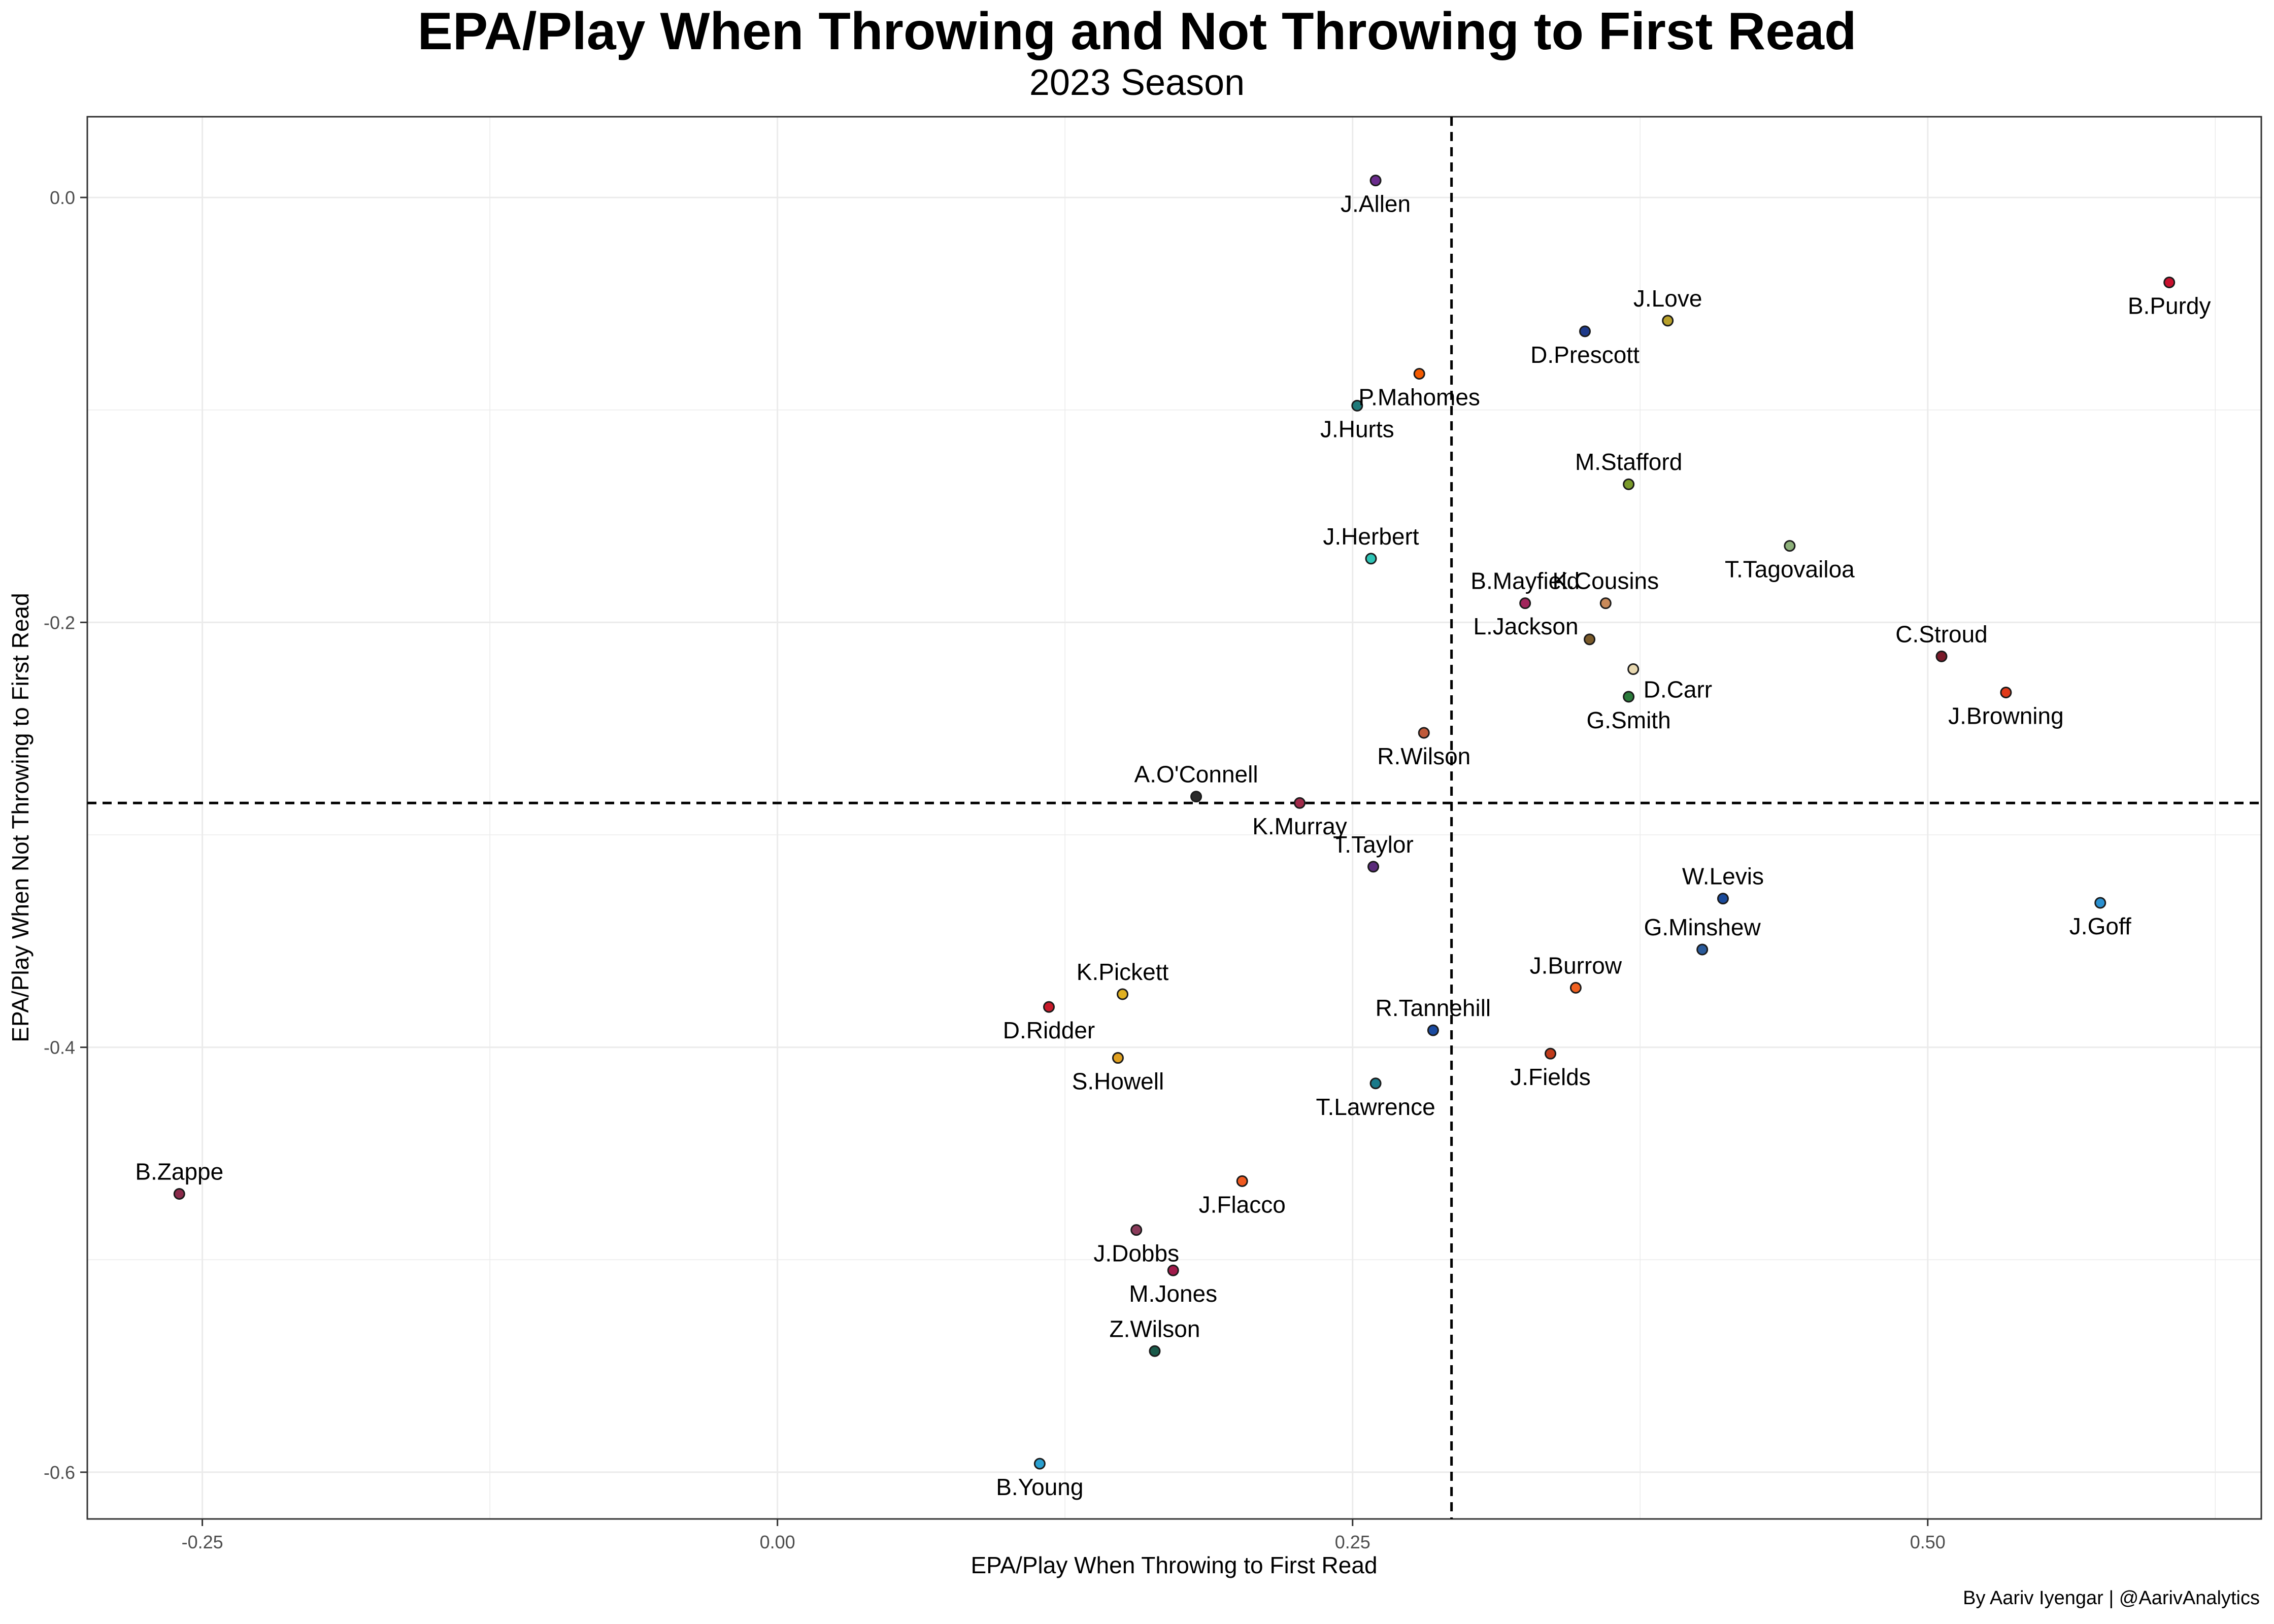 This screenshot has width=2274, height=1624. Describe the element at coordinates (1173, 1293) in the screenshot. I see `point-label: M.Jones` at that location.